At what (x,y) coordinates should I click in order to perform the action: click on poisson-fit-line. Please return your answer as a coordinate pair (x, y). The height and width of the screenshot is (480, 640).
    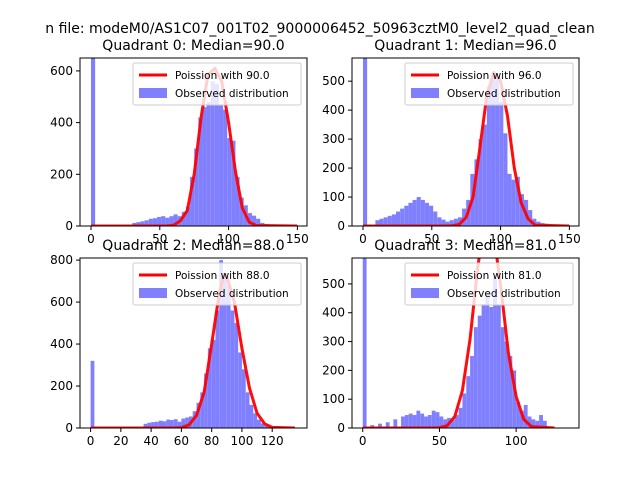
    Looking at the image, I should click on (458, 343).